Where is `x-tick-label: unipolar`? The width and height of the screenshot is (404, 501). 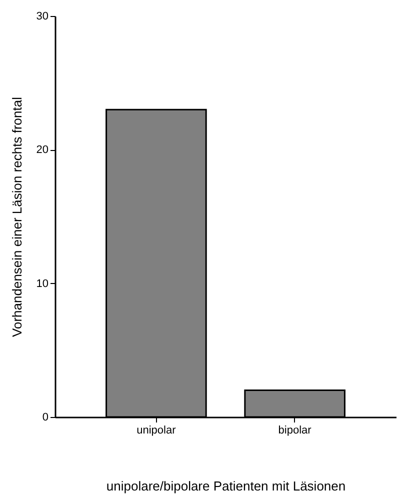 x-tick-label: unipolar is located at coordinates (156, 430).